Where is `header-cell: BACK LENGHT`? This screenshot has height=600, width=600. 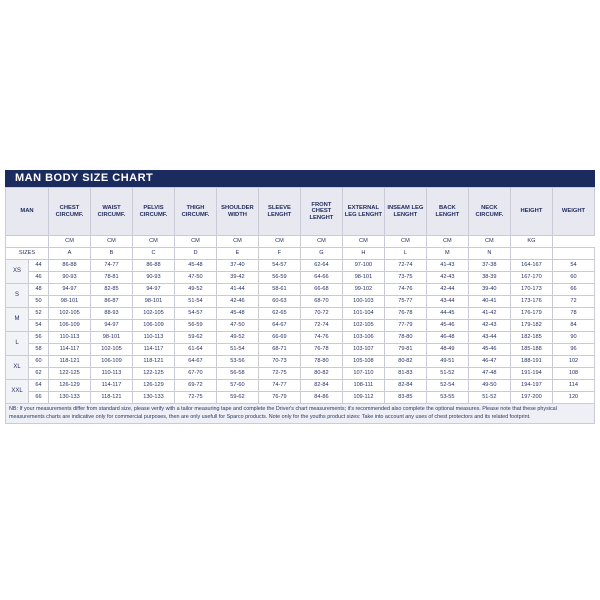 header-cell: BACK LENGHT is located at coordinates (447, 211).